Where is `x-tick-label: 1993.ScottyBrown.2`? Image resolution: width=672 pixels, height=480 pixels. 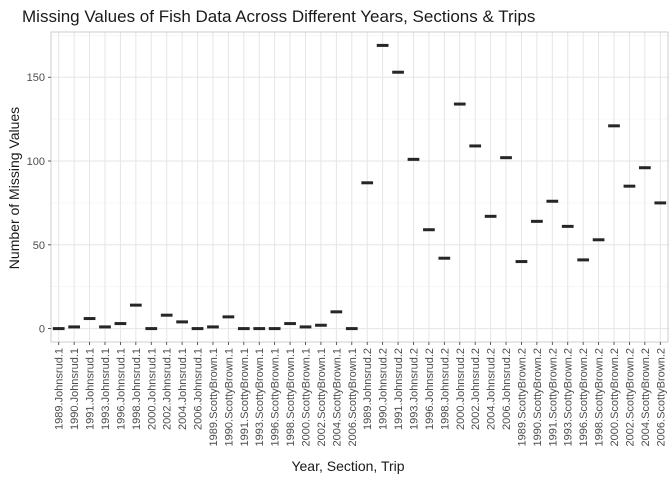
x-tick-label: 1993.ScottyBrown.2 is located at coordinates (569, 397).